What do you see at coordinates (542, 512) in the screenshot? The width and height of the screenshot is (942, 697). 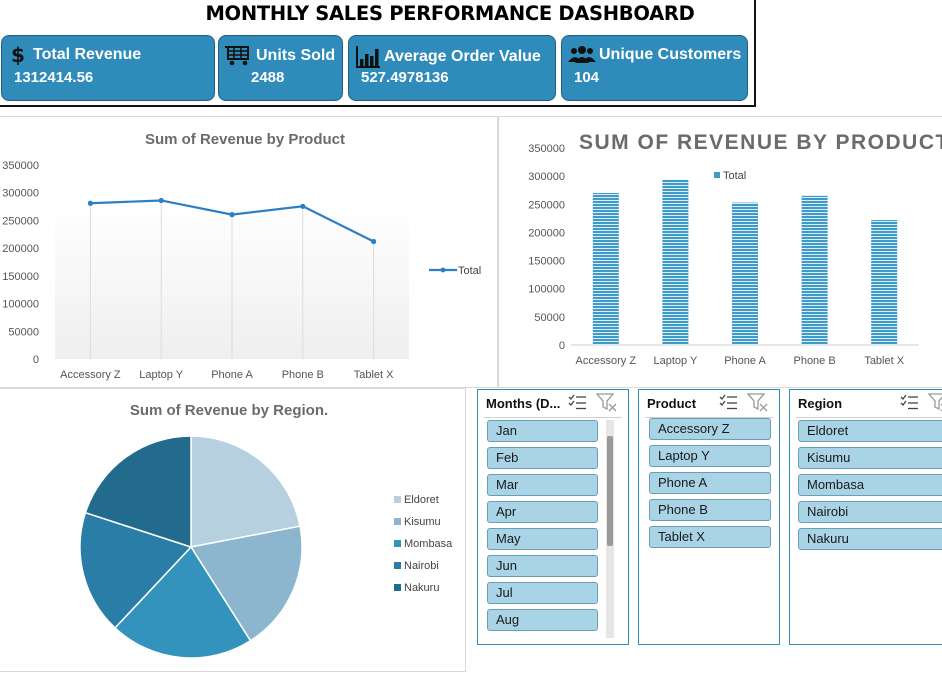 I see `slicer-item-apr: Apr` at bounding box center [542, 512].